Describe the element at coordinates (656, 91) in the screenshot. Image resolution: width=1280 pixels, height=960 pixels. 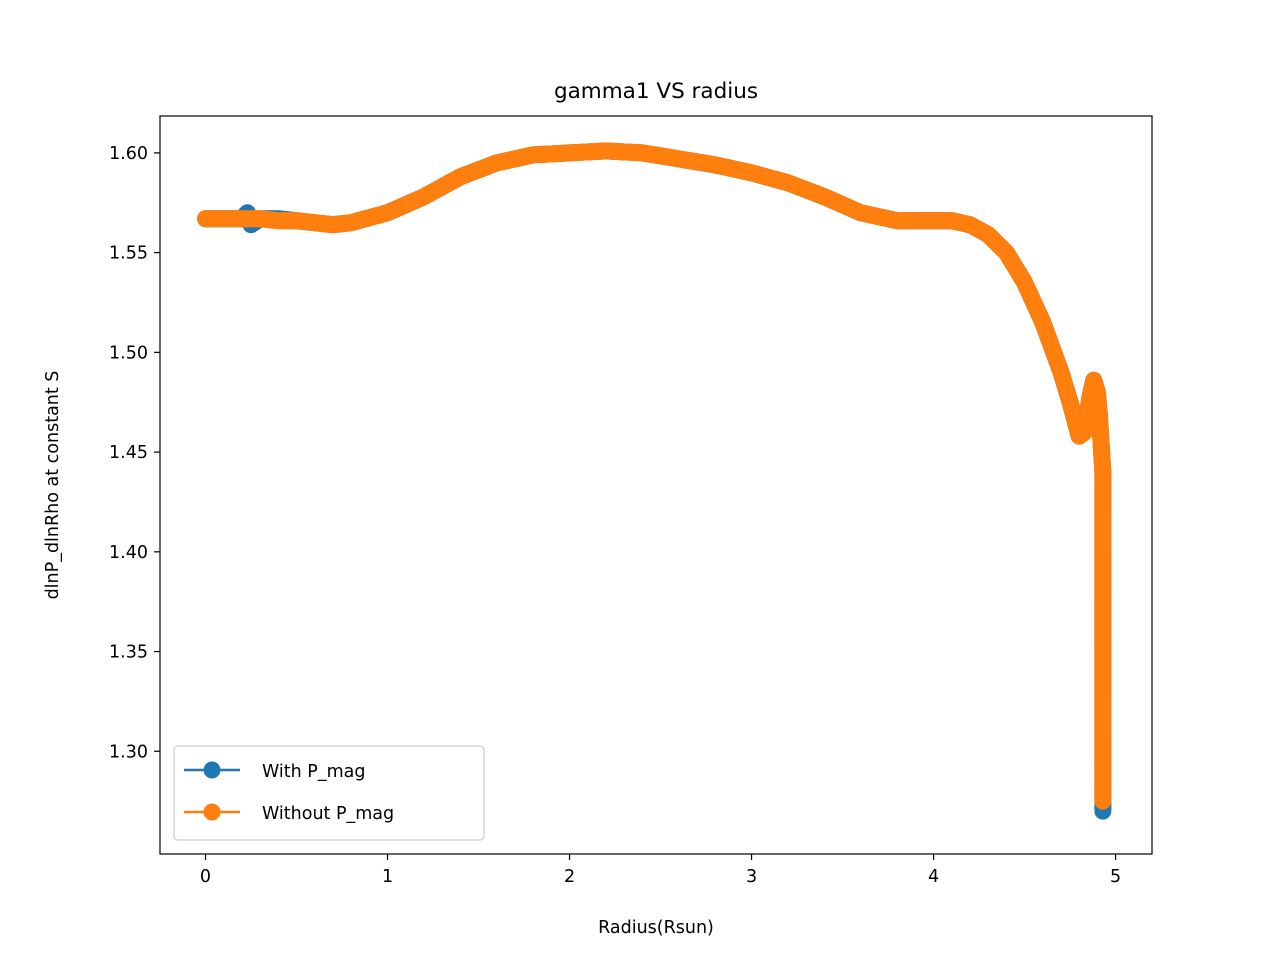
I see `chart-title: gamma1 VS radius` at that location.